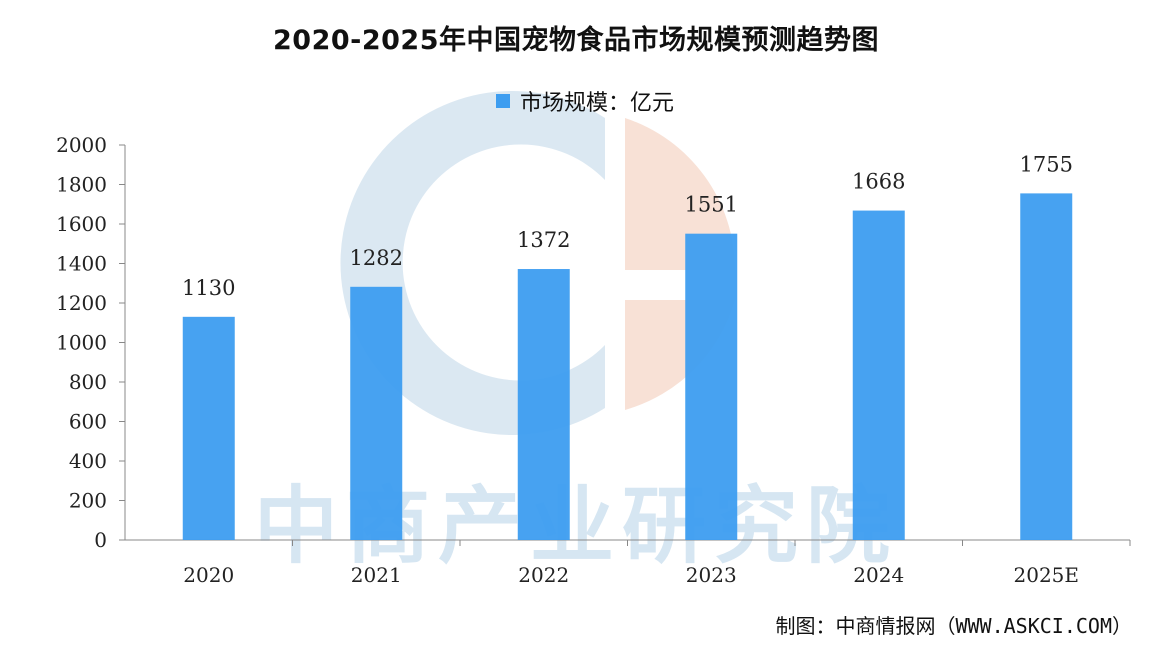 Image resolution: width=1152 pixels, height=654 pixels. I want to click on y-tick-label: 1200, so click(81, 303).